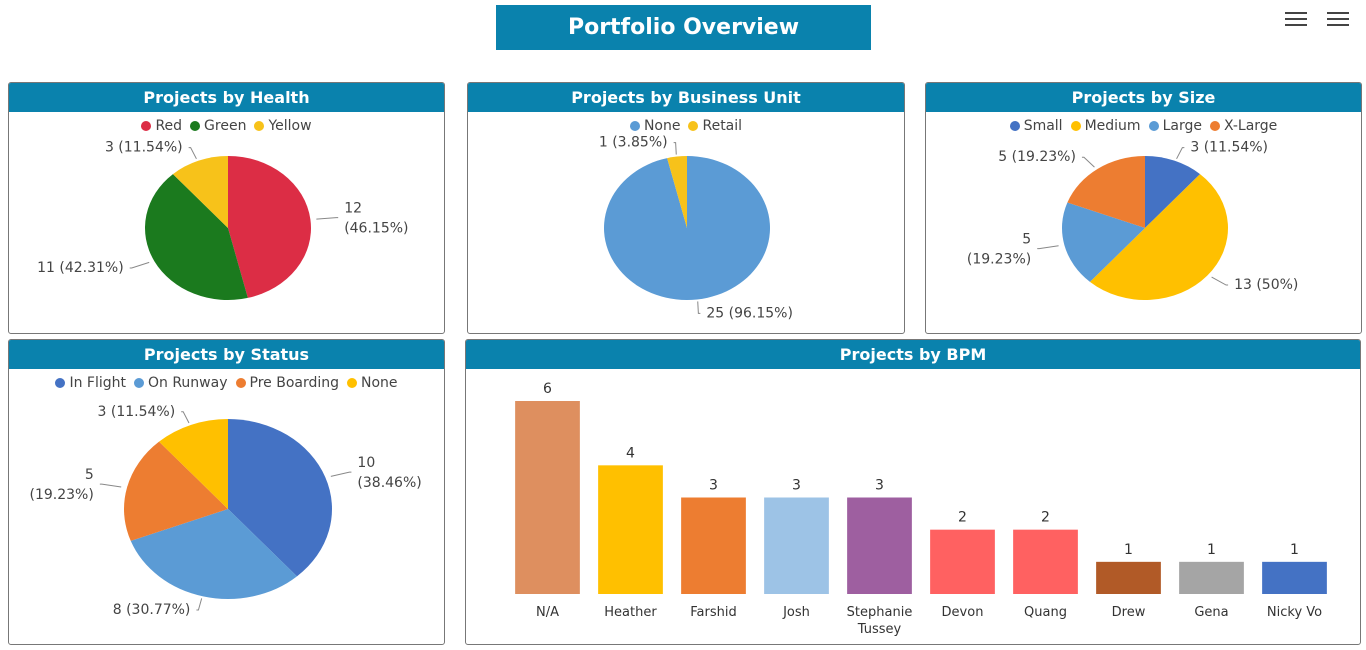 The width and height of the screenshot is (1366, 650). Describe the element at coordinates (1211, 612) in the screenshot. I see `x-tick-label: Gena` at that location.